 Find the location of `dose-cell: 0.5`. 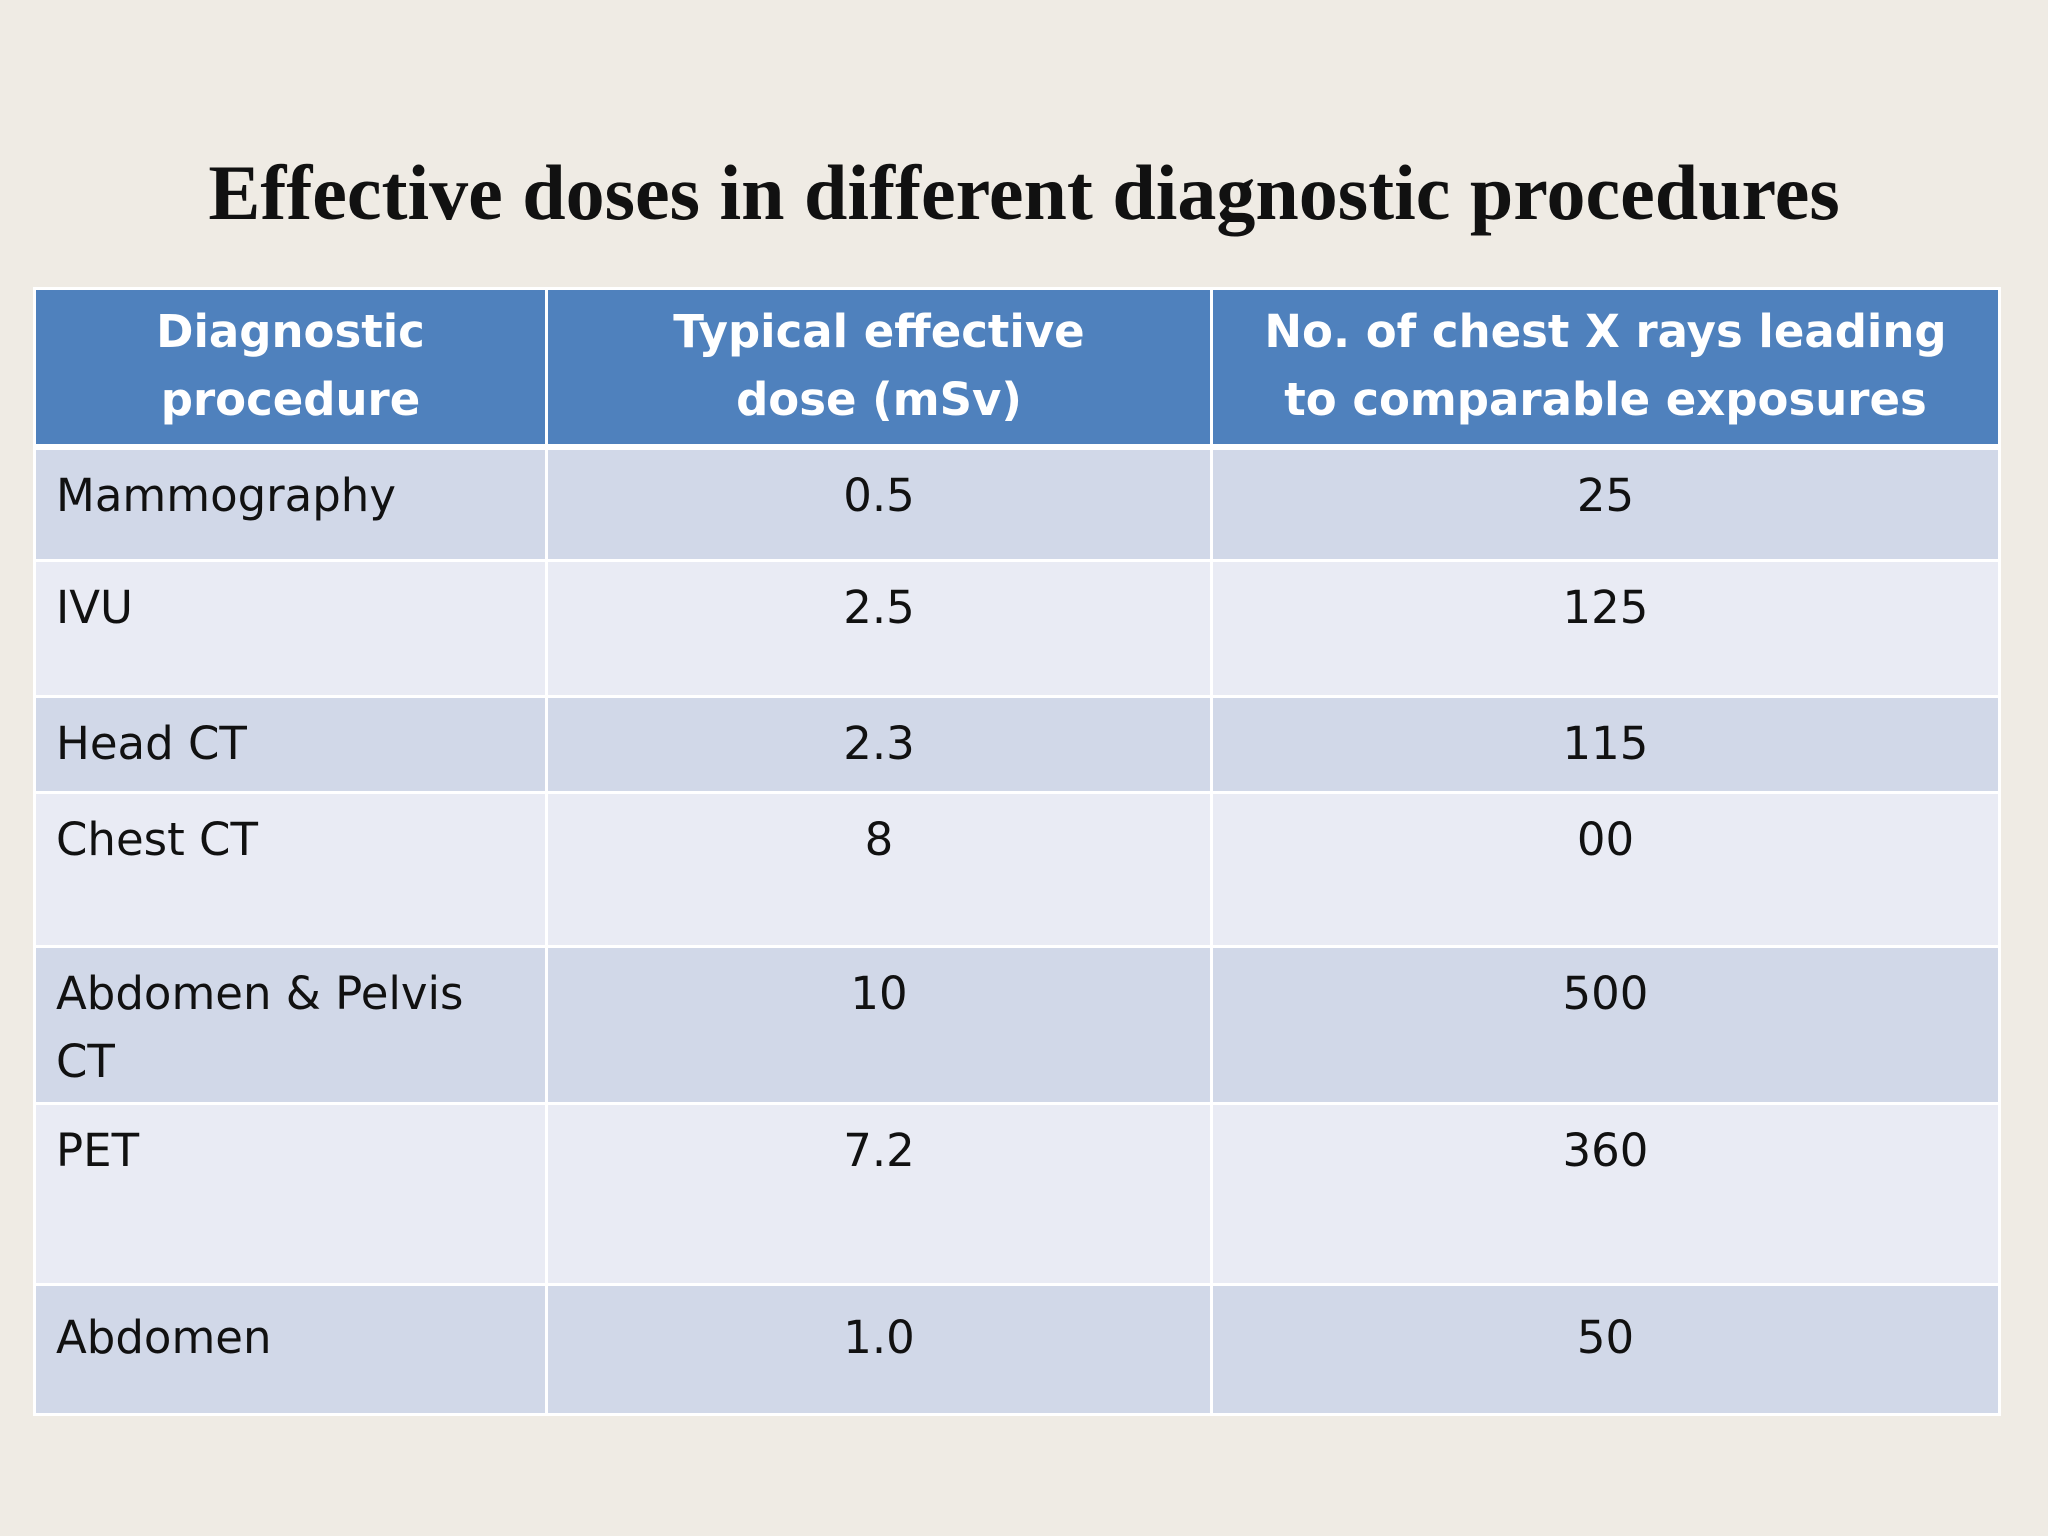

dose-cell: 0.5 is located at coordinates (879, 503).